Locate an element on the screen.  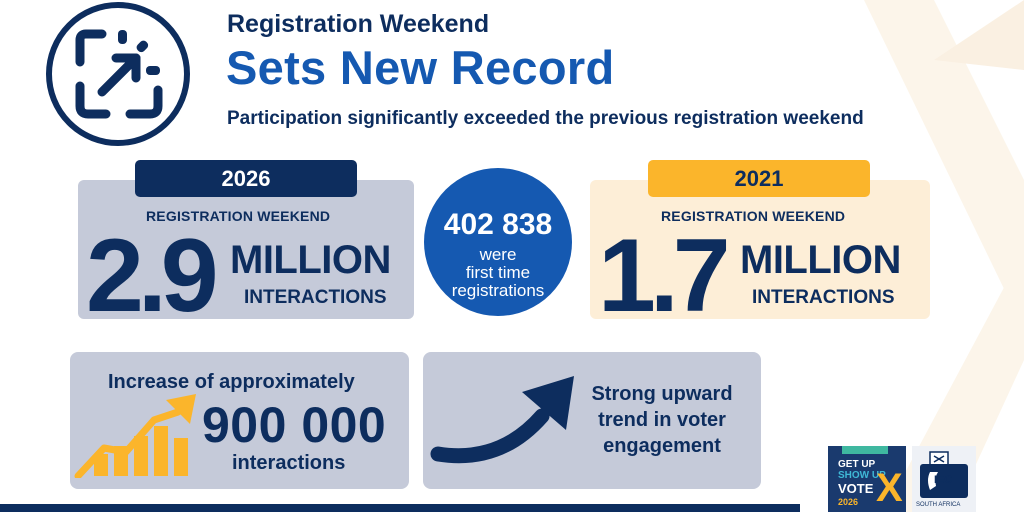
poster-mark: X is located at coordinates (889, 488).